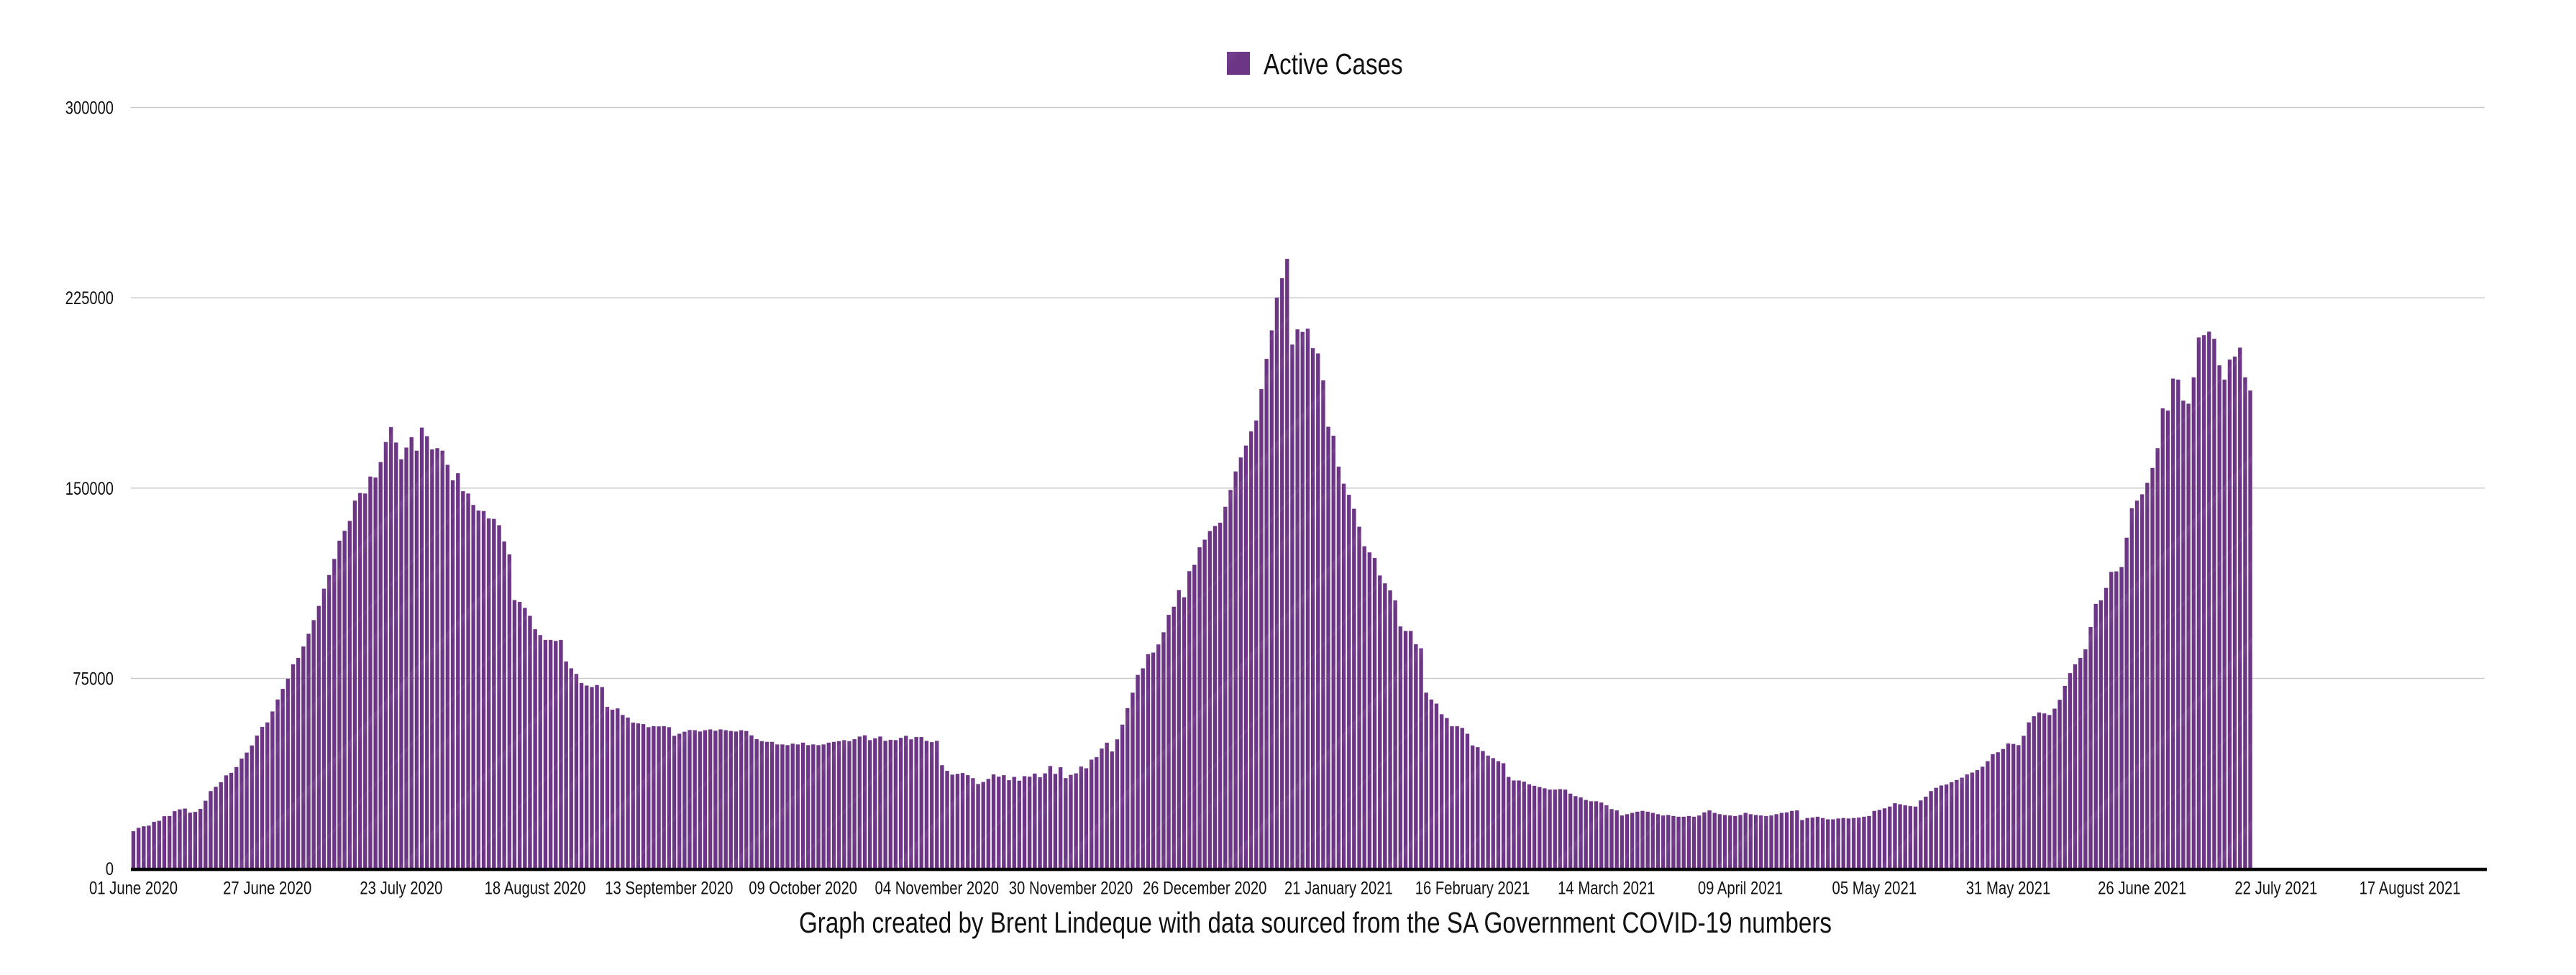 The image size is (2576, 975). I want to click on svg-text: Active Cases, so click(1333, 64).